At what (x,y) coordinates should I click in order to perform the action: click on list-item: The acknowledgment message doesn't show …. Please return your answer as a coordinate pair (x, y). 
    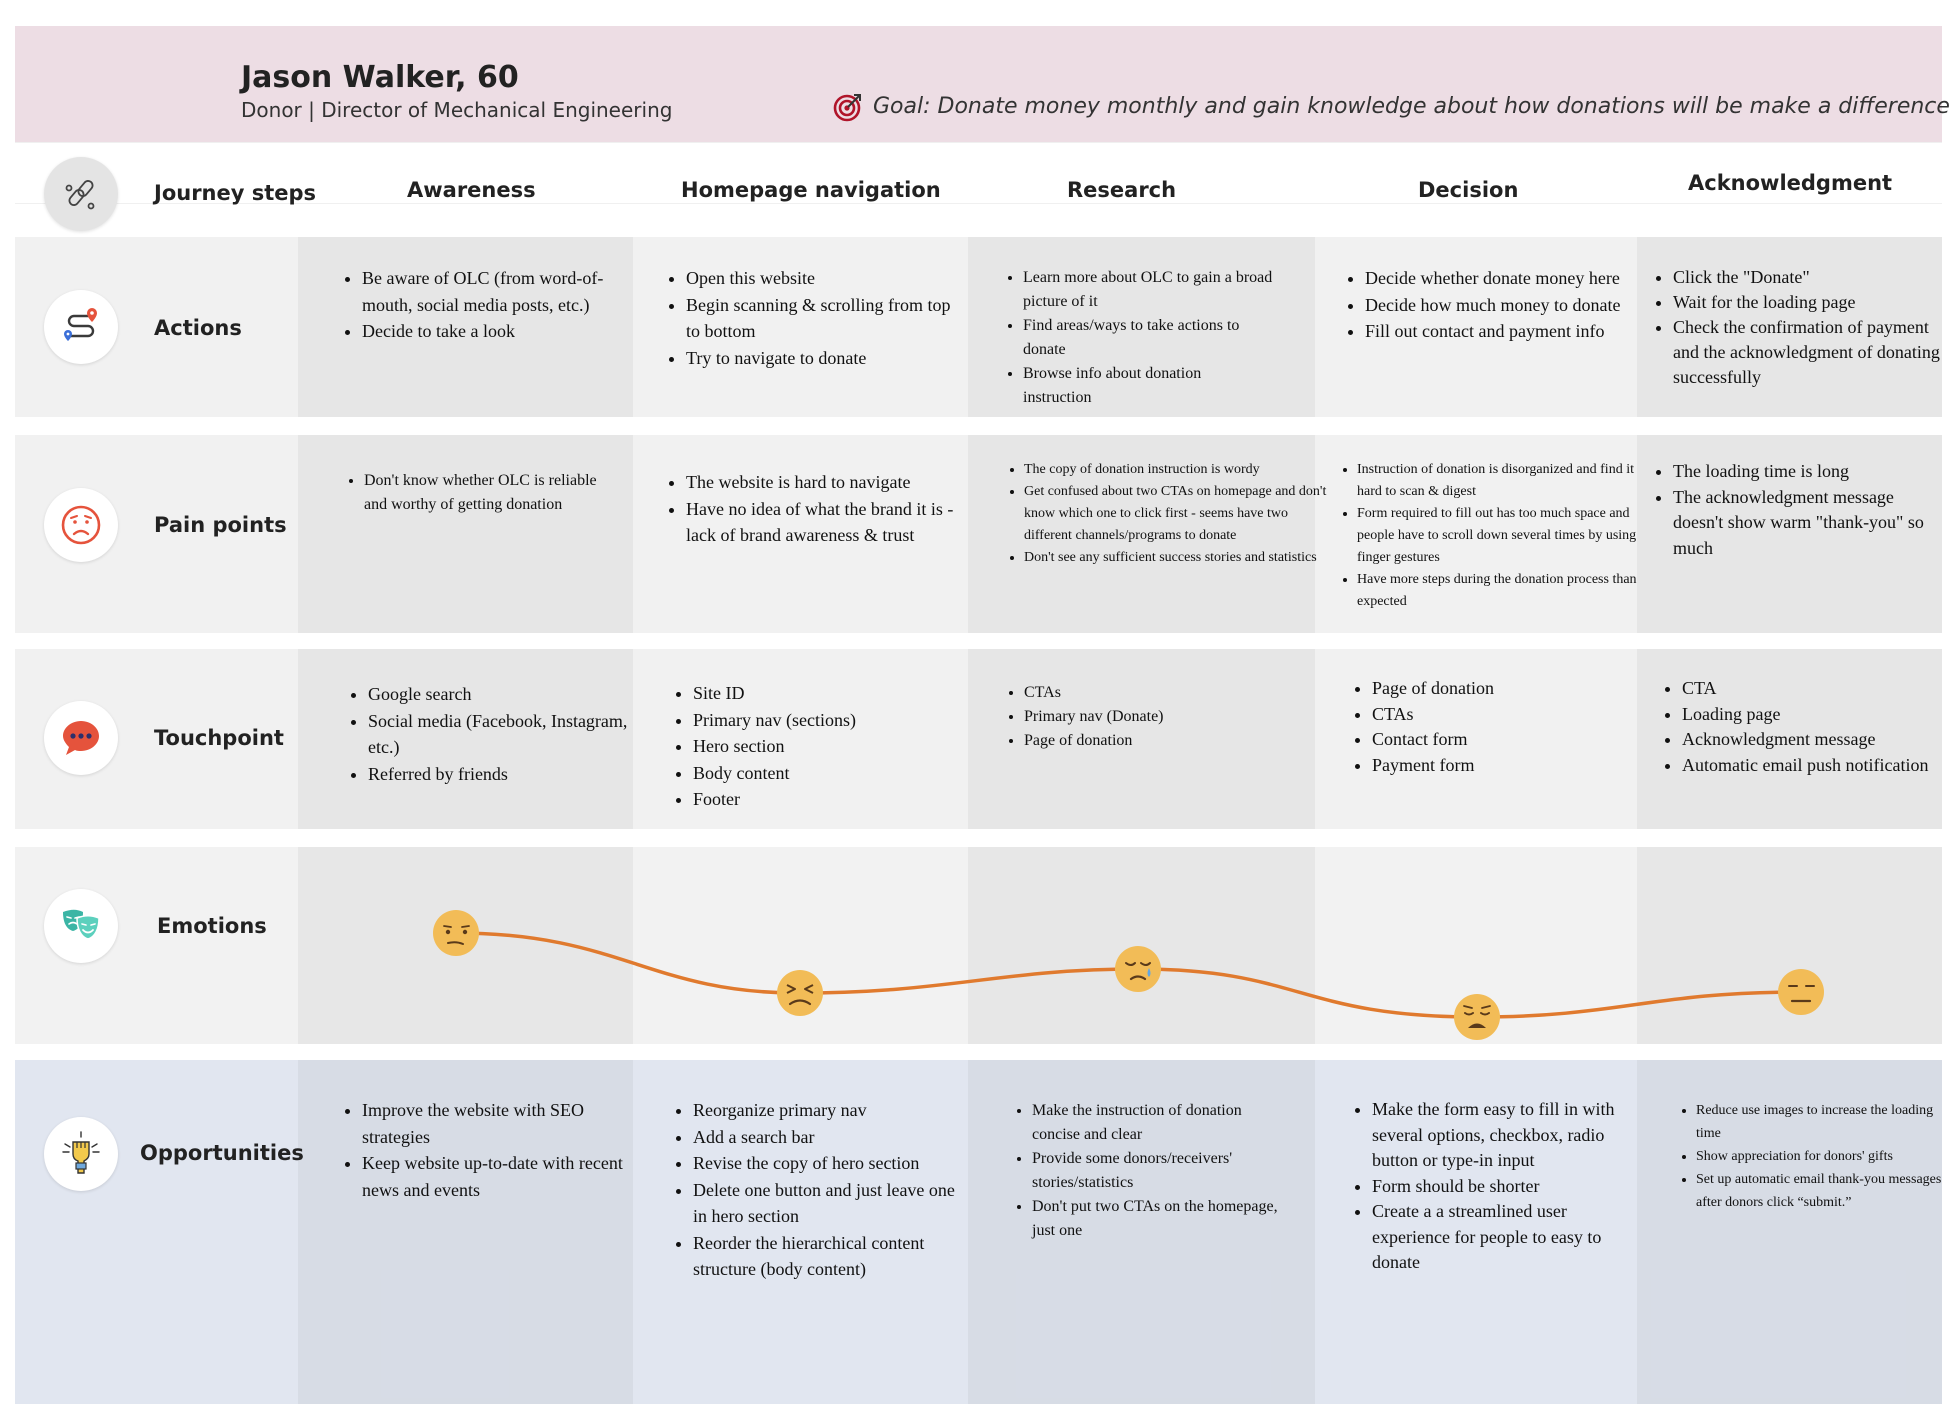
    Looking at the image, I should click on (1809, 523).